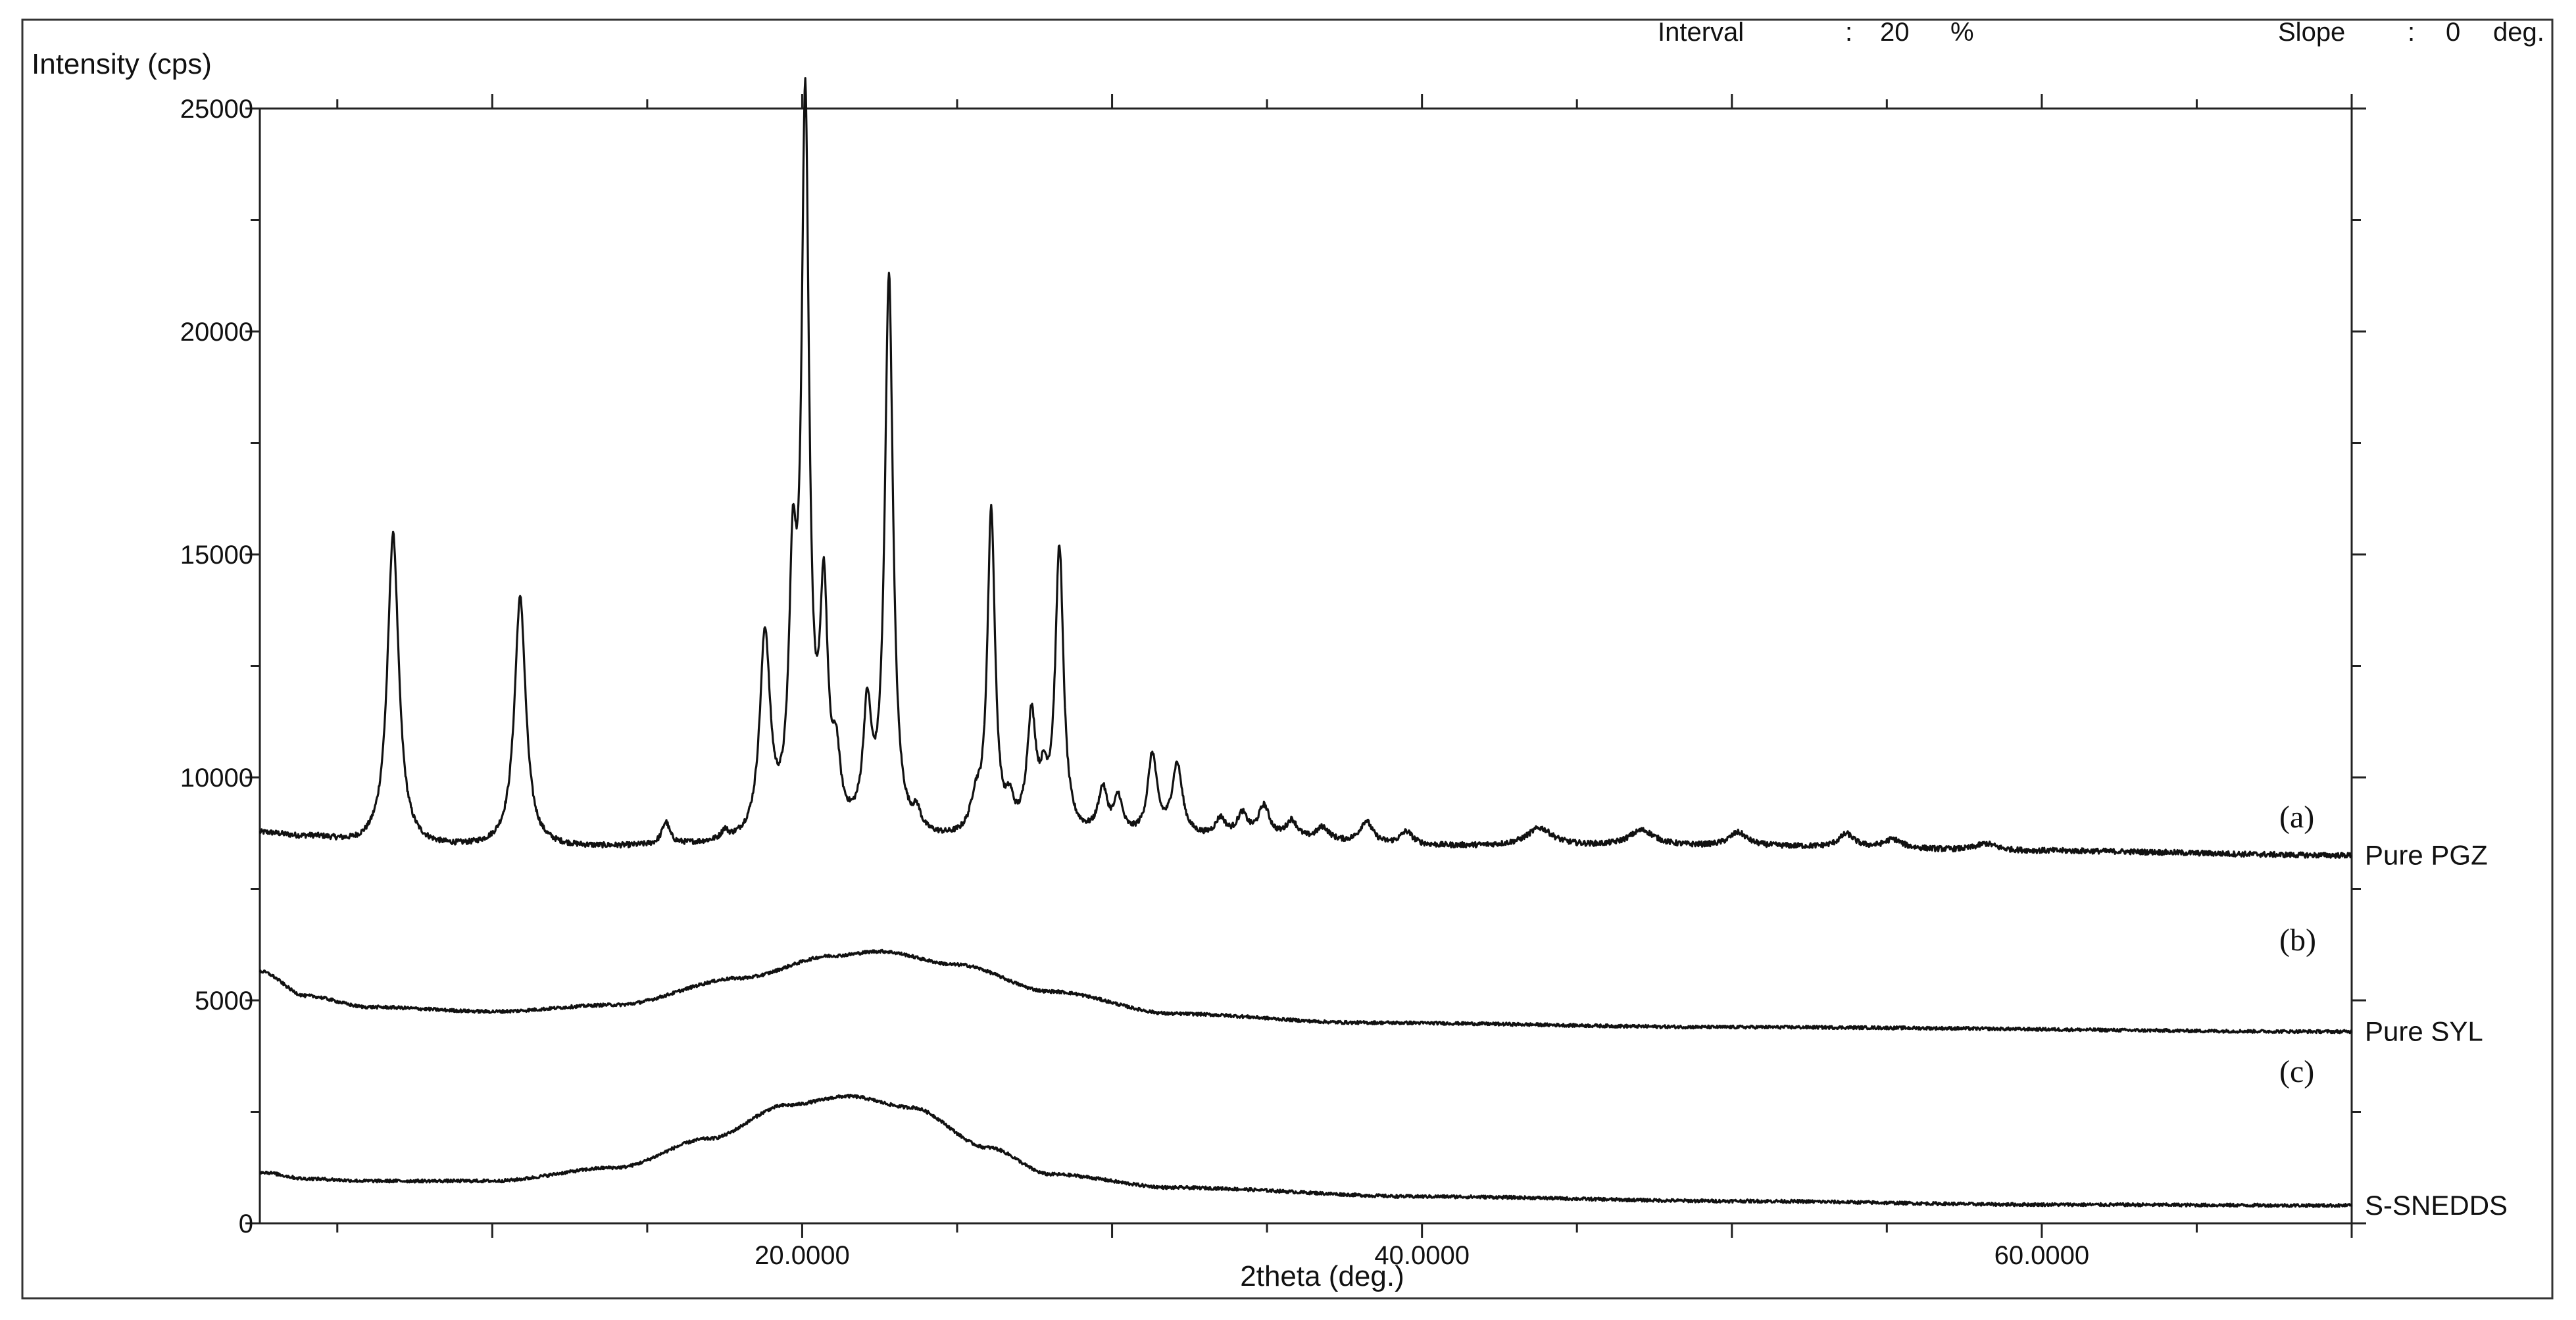 The width and height of the screenshot is (2576, 1320). What do you see at coordinates (216, 556) in the screenshot?
I see `y-tick-label: 15000` at bounding box center [216, 556].